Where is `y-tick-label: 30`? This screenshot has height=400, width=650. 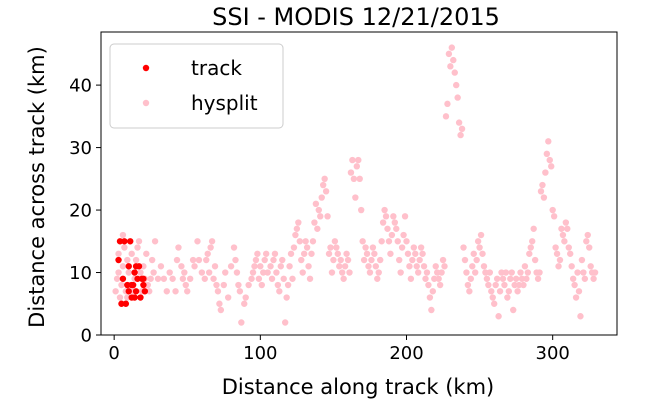
y-tick-label: 30 is located at coordinates (80, 148).